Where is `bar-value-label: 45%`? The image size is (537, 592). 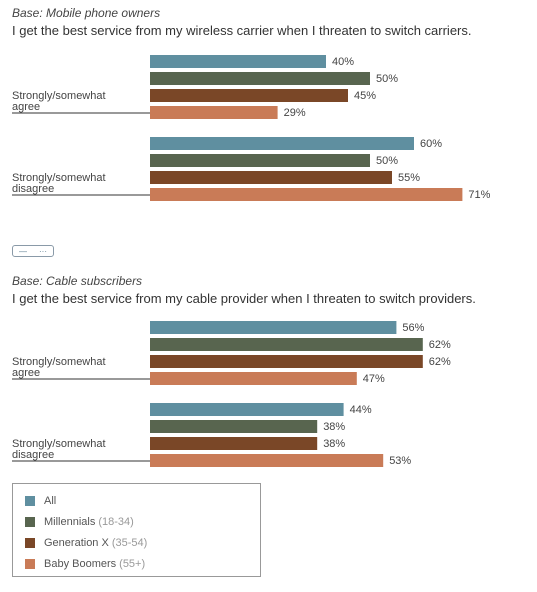
bar-value-label: 45% is located at coordinates (365, 96).